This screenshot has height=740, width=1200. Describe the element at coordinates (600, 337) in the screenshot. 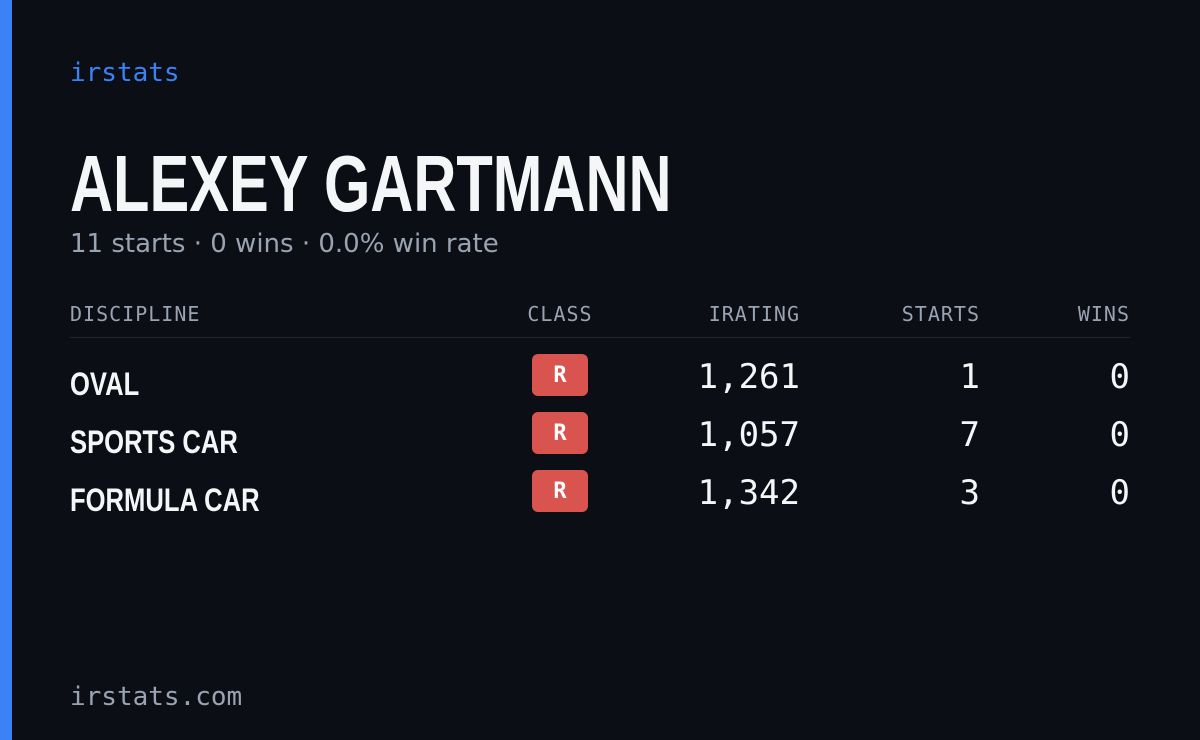

I see `header-rule` at that location.